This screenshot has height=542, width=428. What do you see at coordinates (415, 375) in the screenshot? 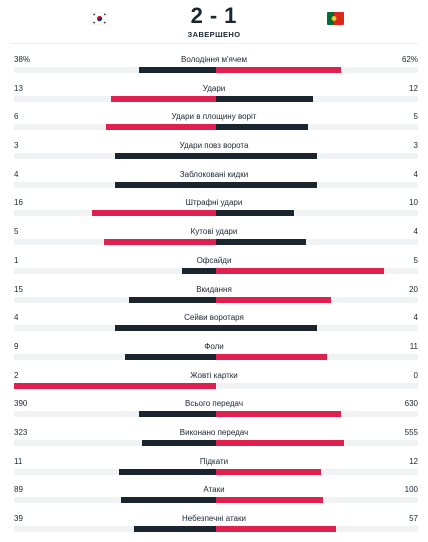
I see `stat-away-value: 0` at bounding box center [415, 375].